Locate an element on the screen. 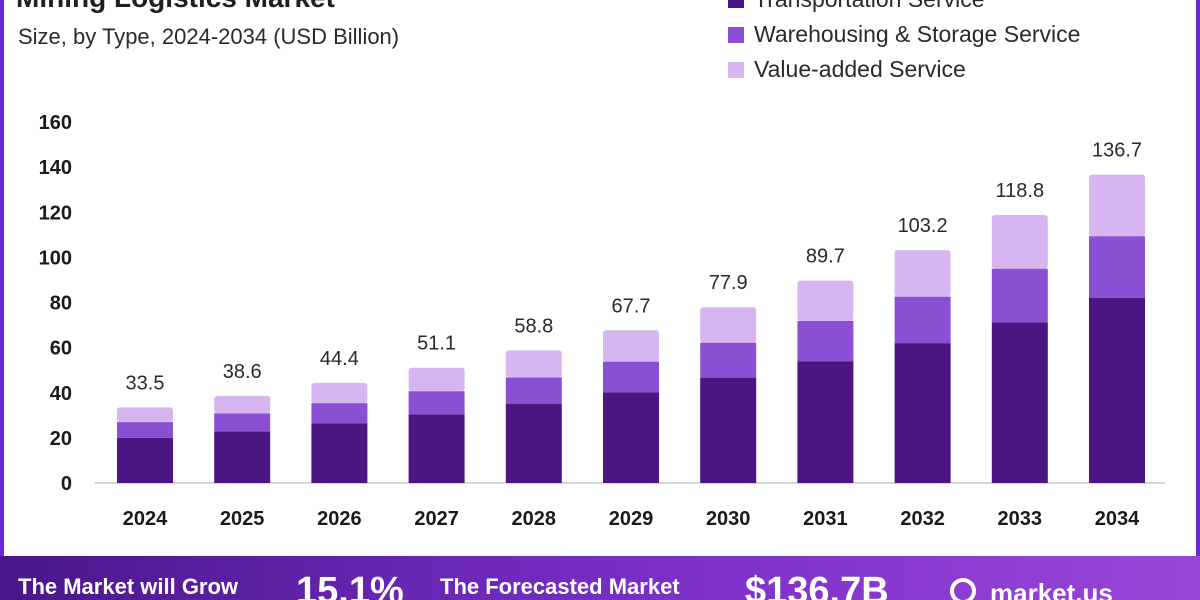 The height and width of the screenshot is (600, 1200). bar-2027-transportation is located at coordinates (436, 448).